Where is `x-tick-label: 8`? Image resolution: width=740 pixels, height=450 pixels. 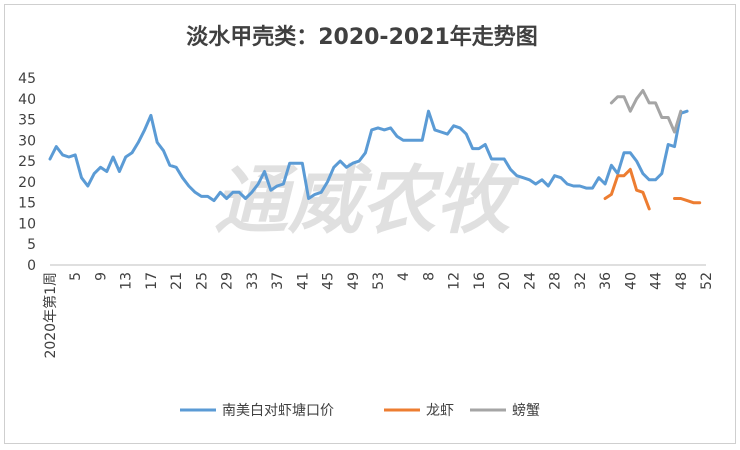 x-tick-label: 8 is located at coordinates (429, 276).